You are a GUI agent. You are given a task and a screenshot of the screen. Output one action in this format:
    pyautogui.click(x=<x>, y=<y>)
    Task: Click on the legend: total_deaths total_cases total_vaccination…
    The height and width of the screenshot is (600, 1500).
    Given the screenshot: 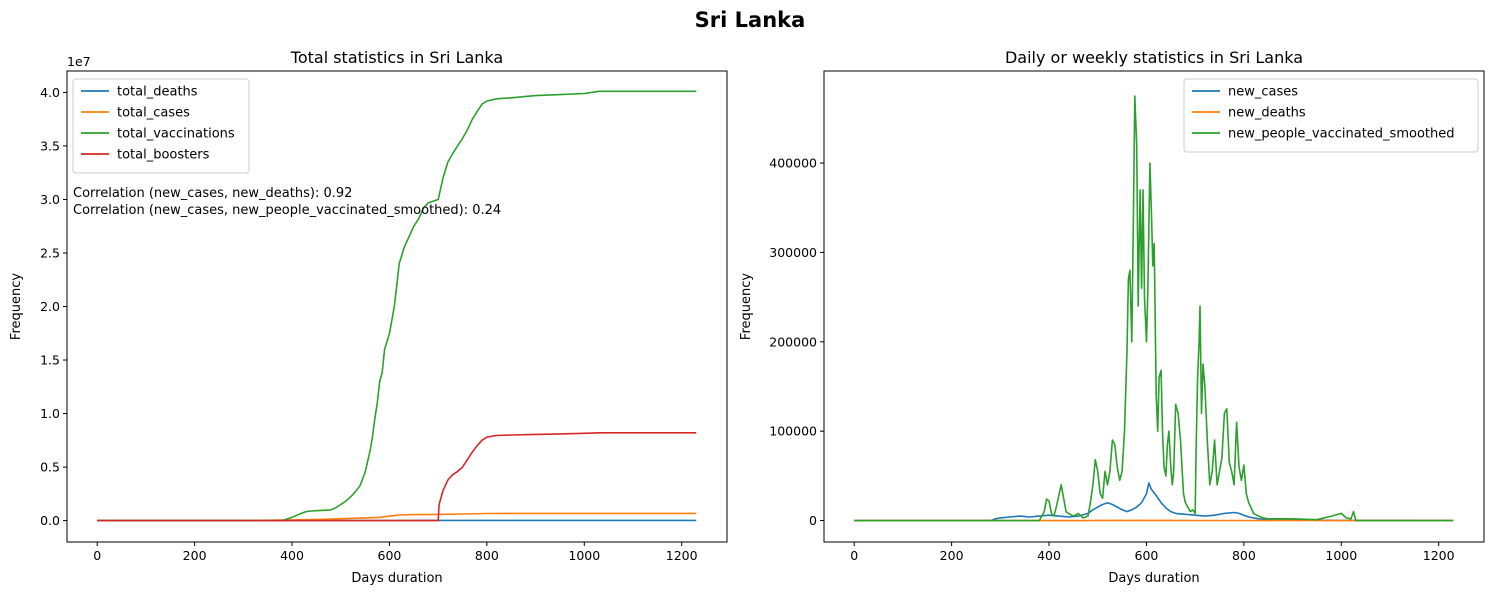 What is the action you would take?
    pyautogui.click(x=161, y=126)
    